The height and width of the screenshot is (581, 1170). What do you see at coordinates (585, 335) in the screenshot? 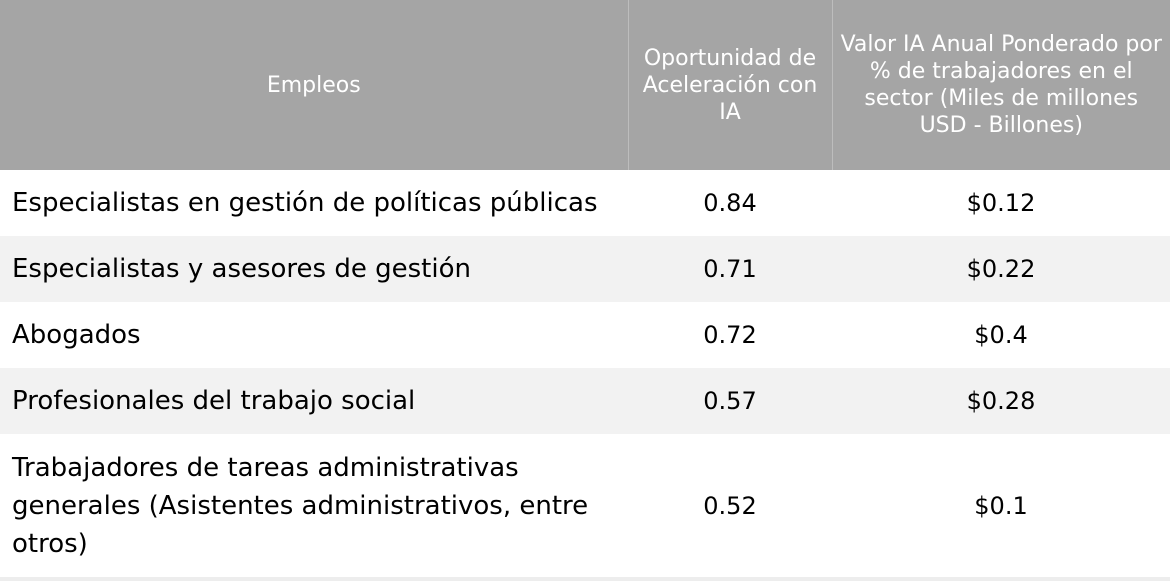
I see `table-row: Abogados 0.72 $0.4` at bounding box center [585, 335].